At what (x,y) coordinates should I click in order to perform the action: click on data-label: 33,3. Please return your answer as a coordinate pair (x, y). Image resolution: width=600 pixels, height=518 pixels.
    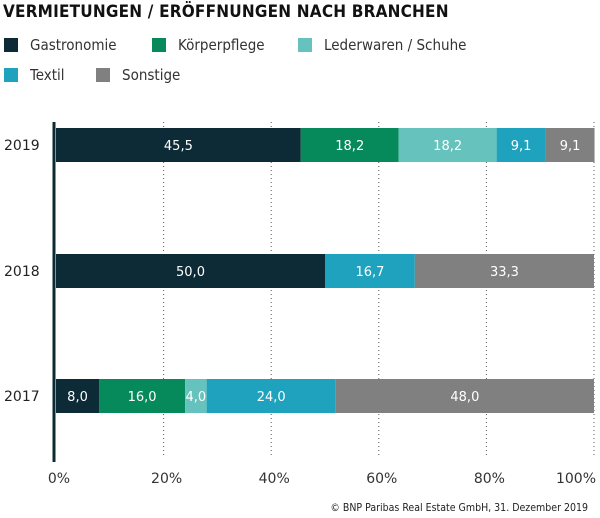
    Looking at the image, I should click on (504, 272).